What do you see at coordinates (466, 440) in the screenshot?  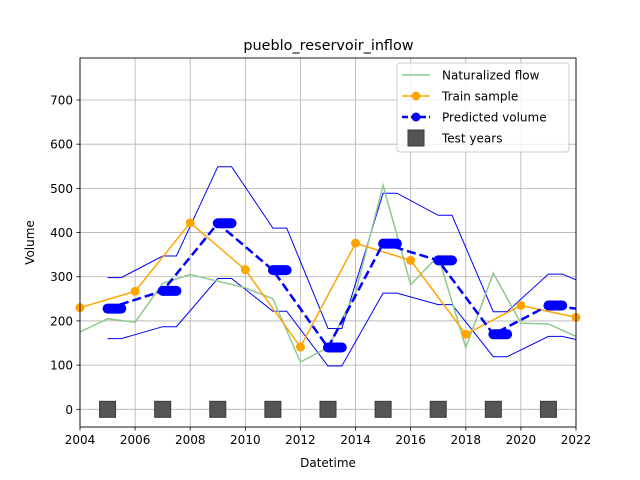 I see `x-tick-label: 2018` at bounding box center [466, 440].